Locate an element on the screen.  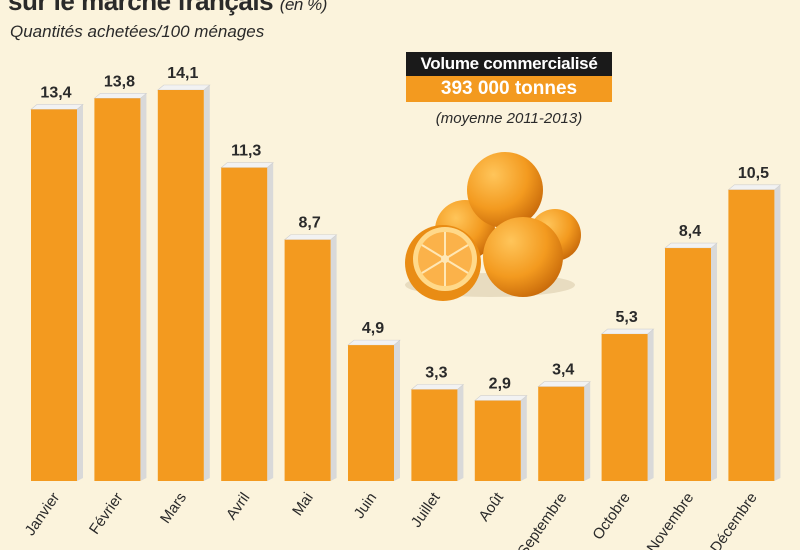
orange-top is located at coordinates (505, 190).